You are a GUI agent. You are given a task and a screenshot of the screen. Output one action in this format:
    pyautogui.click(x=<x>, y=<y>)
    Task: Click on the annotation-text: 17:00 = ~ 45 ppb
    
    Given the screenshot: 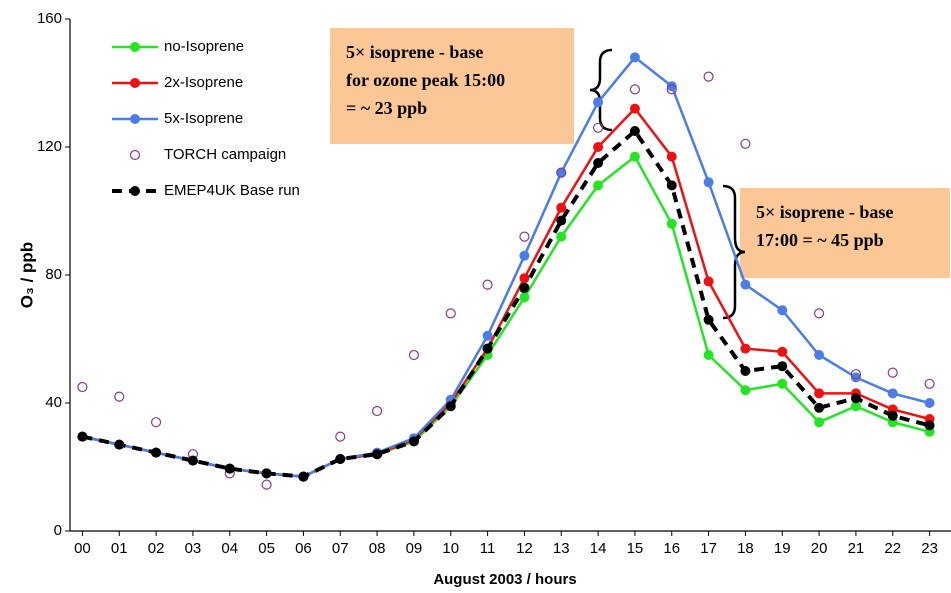 What is the action you would take?
    pyautogui.click(x=820, y=240)
    